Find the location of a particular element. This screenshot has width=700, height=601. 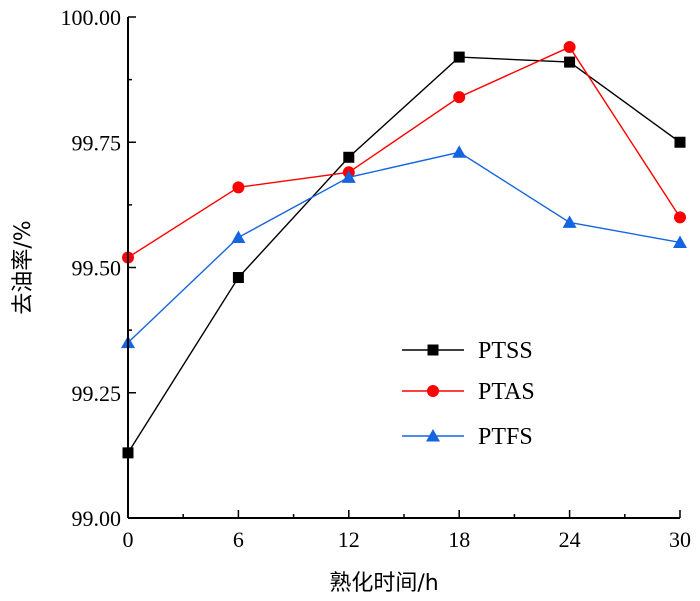

x-tick-label: 30 is located at coordinates (680, 539).